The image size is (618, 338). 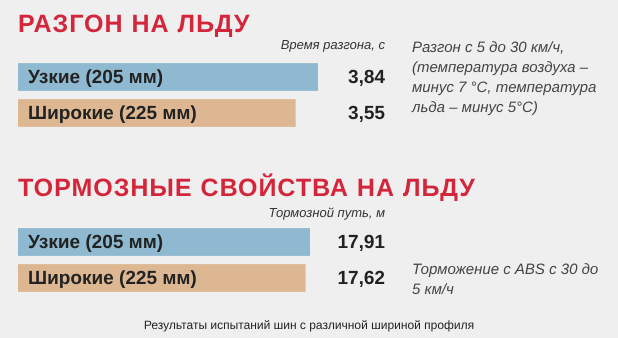 What do you see at coordinates (505, 78) in the screenshot?
I see `text: Разгон с 5 до 30 км/ч, (температура воздуха – минус 7 °C, температура льда – минус 5°C)` at bounding box center [505, 78].